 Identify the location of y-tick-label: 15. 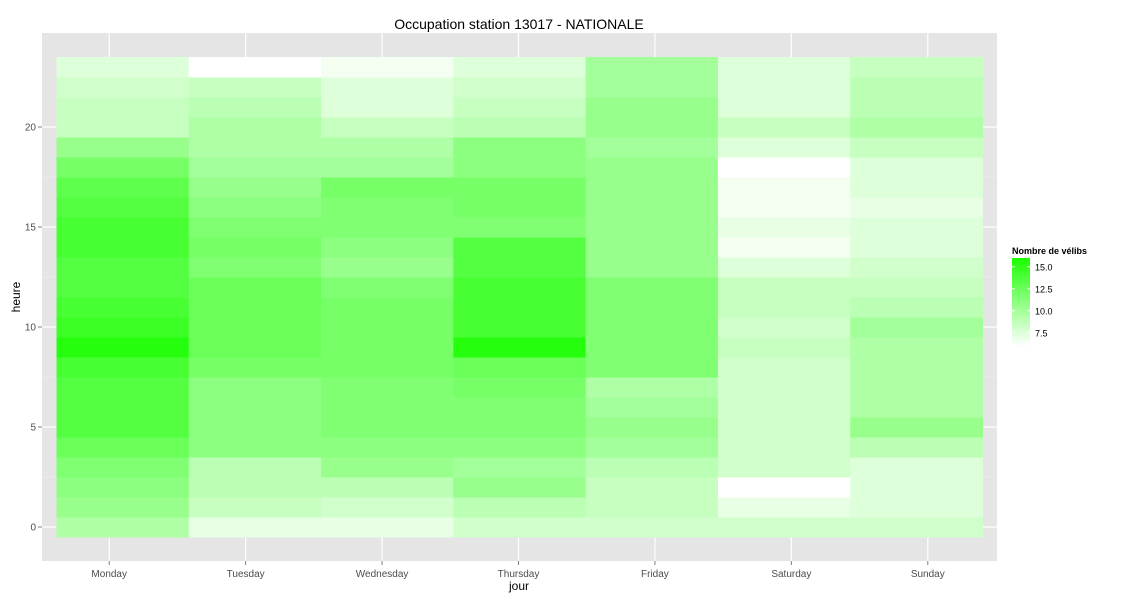
(31, 228).